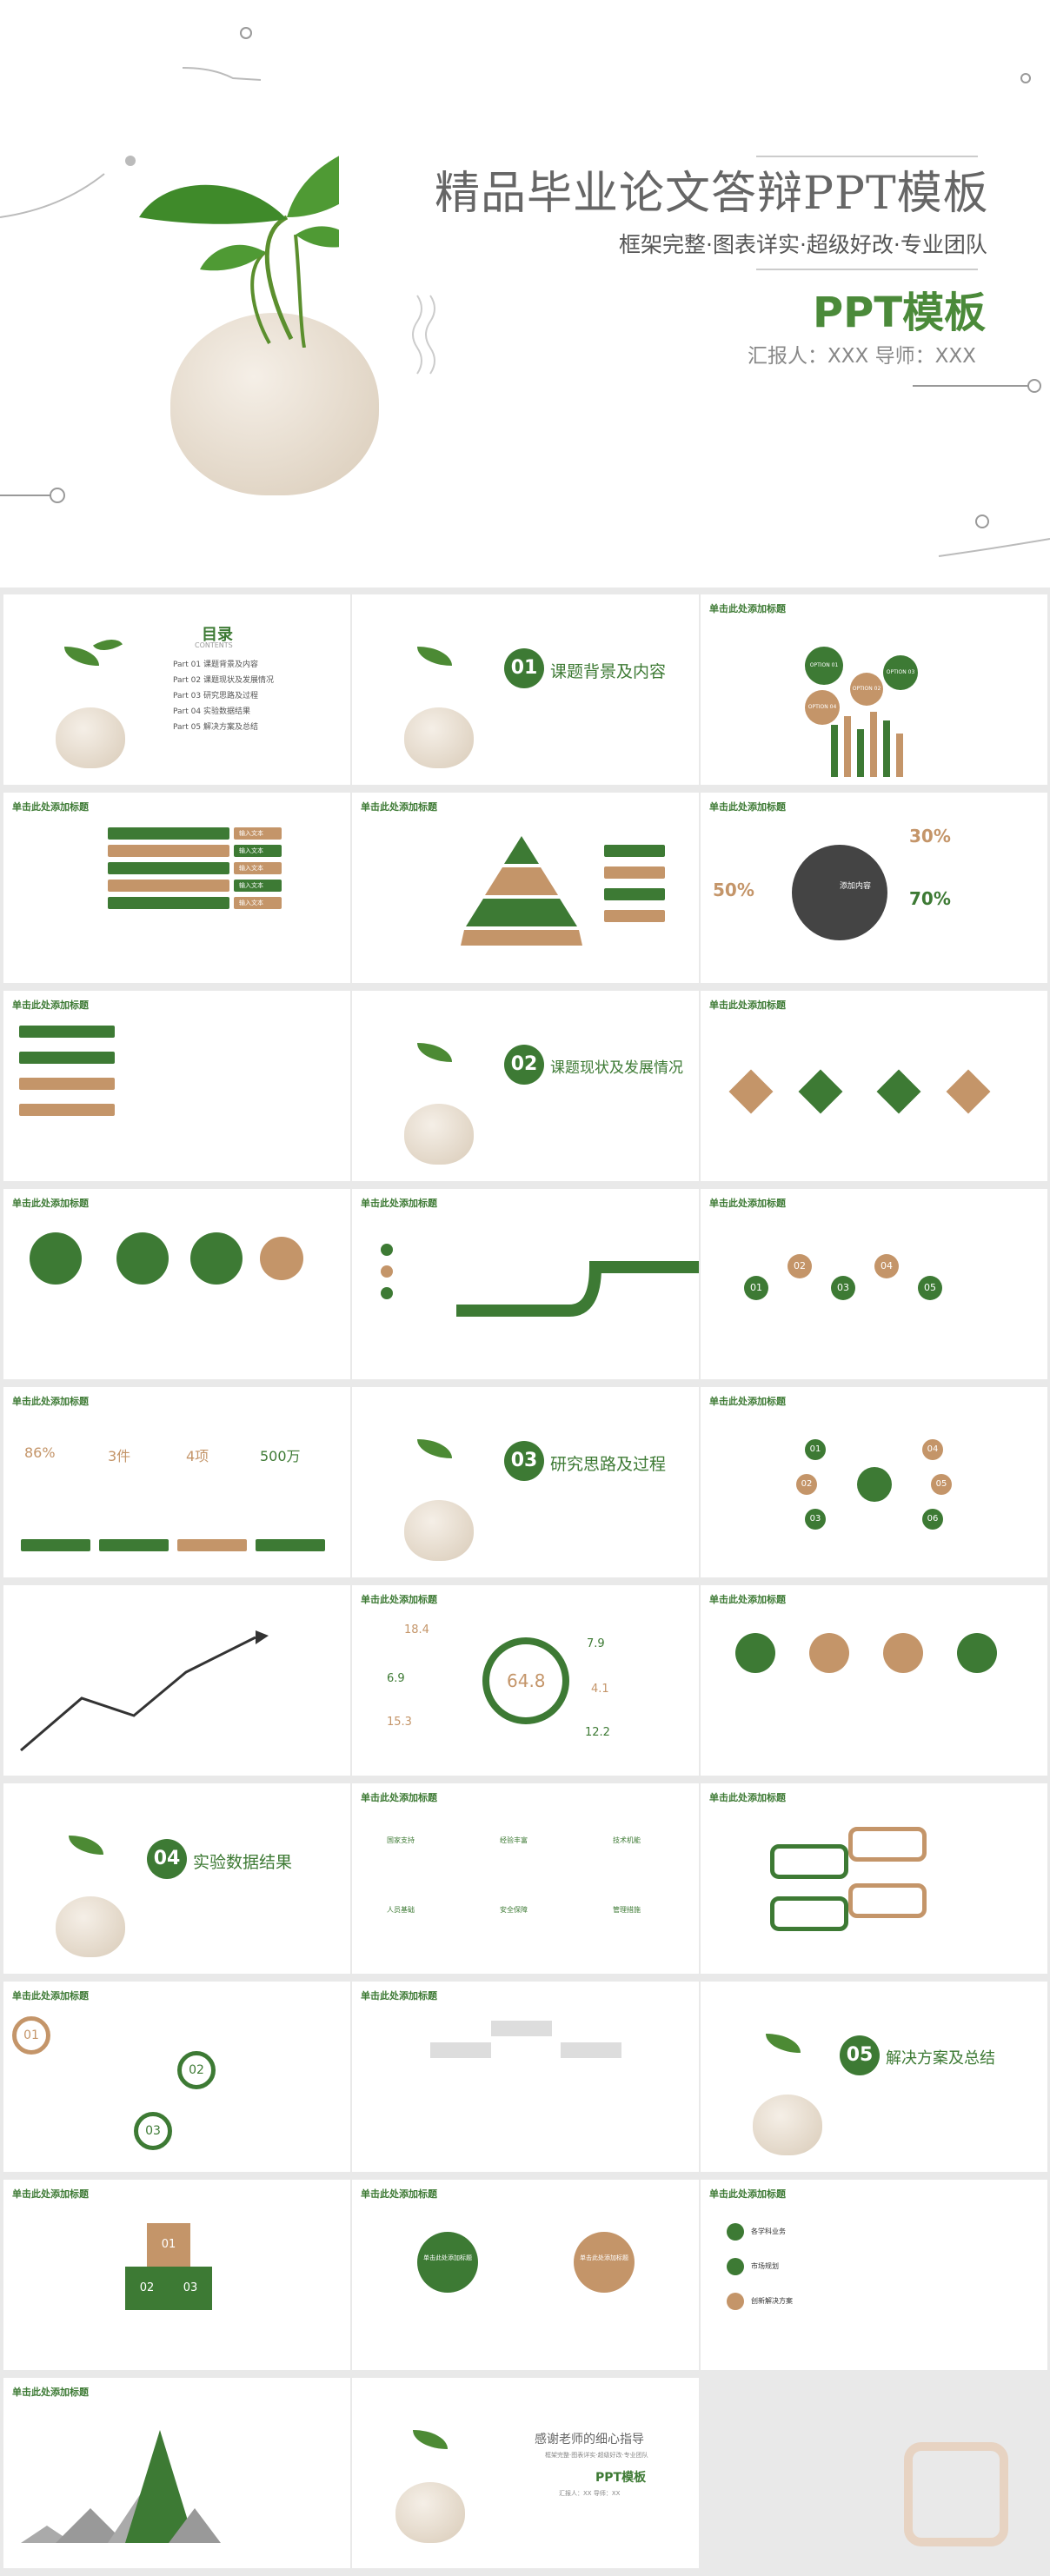  Describe the element at coordinates (216, 1258) in the screenshot. I see `chart-icon` at that location.